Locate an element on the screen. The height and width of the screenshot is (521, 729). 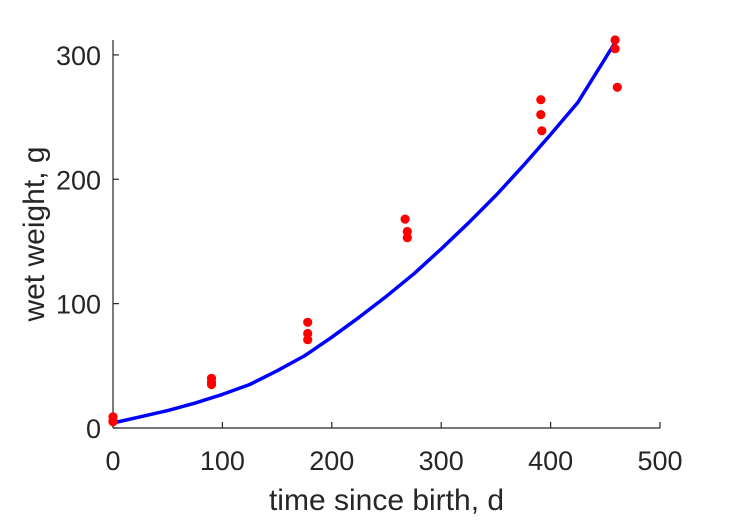
x-tick-label: 100 is located at coordinates (222, 461).